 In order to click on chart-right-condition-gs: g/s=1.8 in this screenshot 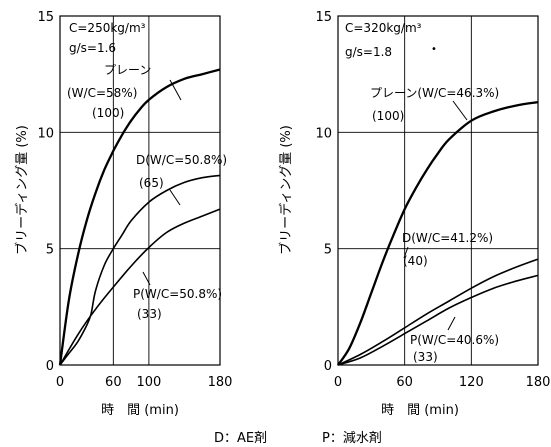, I will do `click(368, 52)`.